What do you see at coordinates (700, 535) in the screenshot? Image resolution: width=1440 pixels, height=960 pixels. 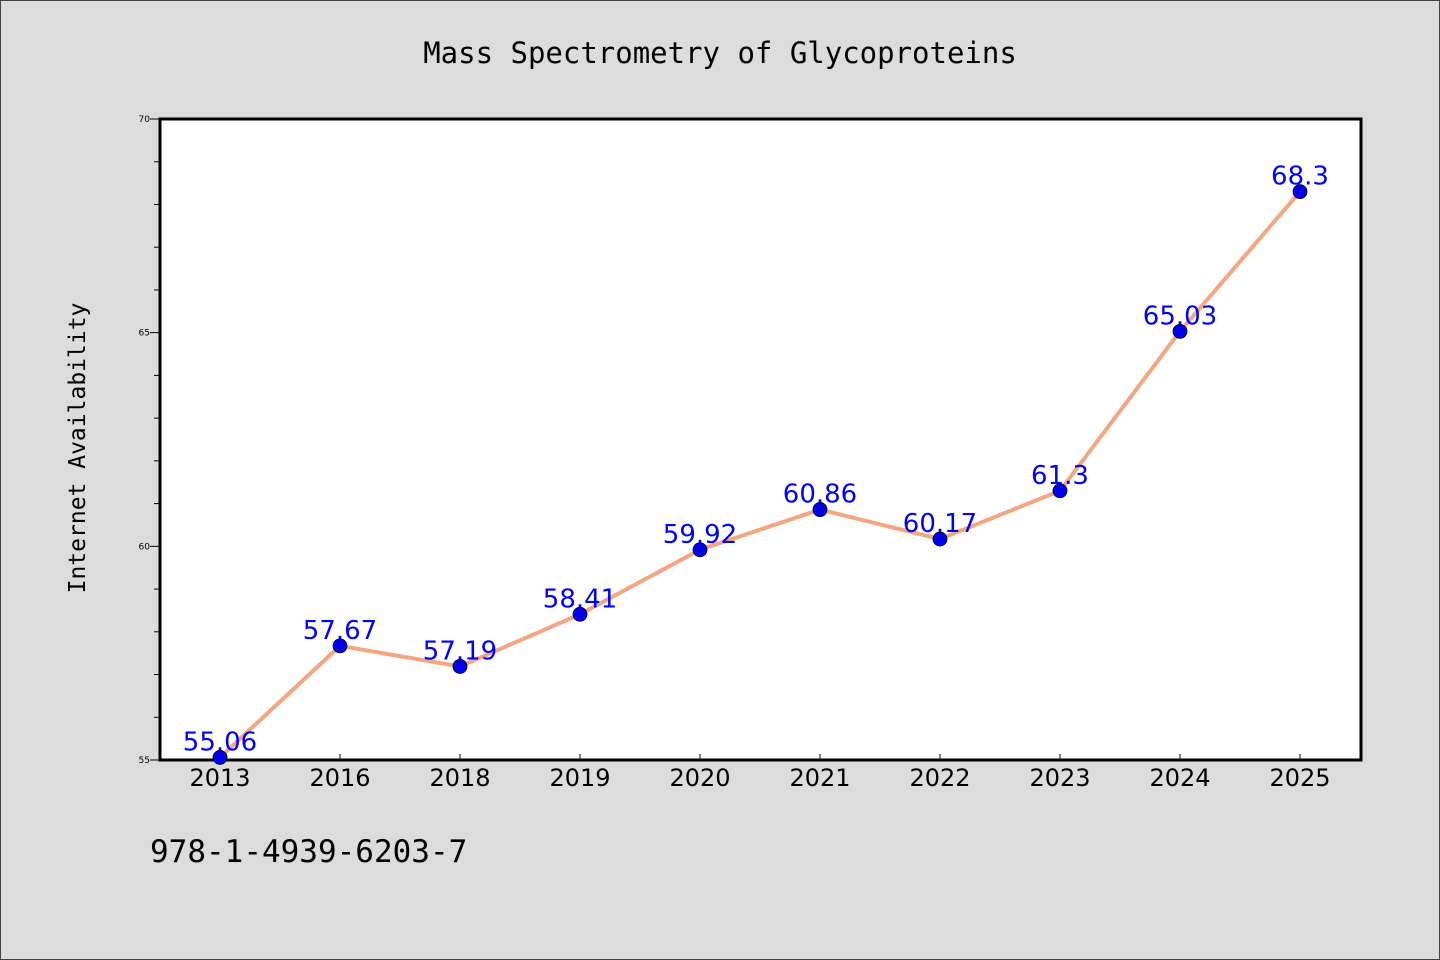 I see `data-label: 59.92` at bounding box center [700, 535].